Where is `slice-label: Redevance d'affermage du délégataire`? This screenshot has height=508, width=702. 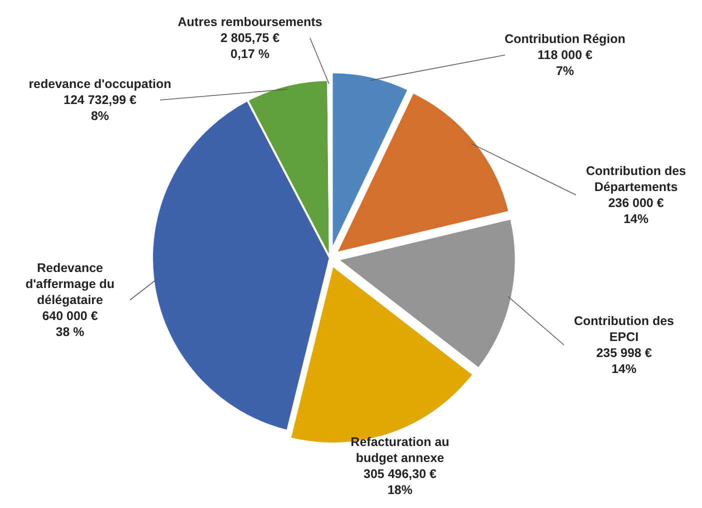
slice-label: Redevance d'affermage du délégataire is located at coordinates (70, 284).